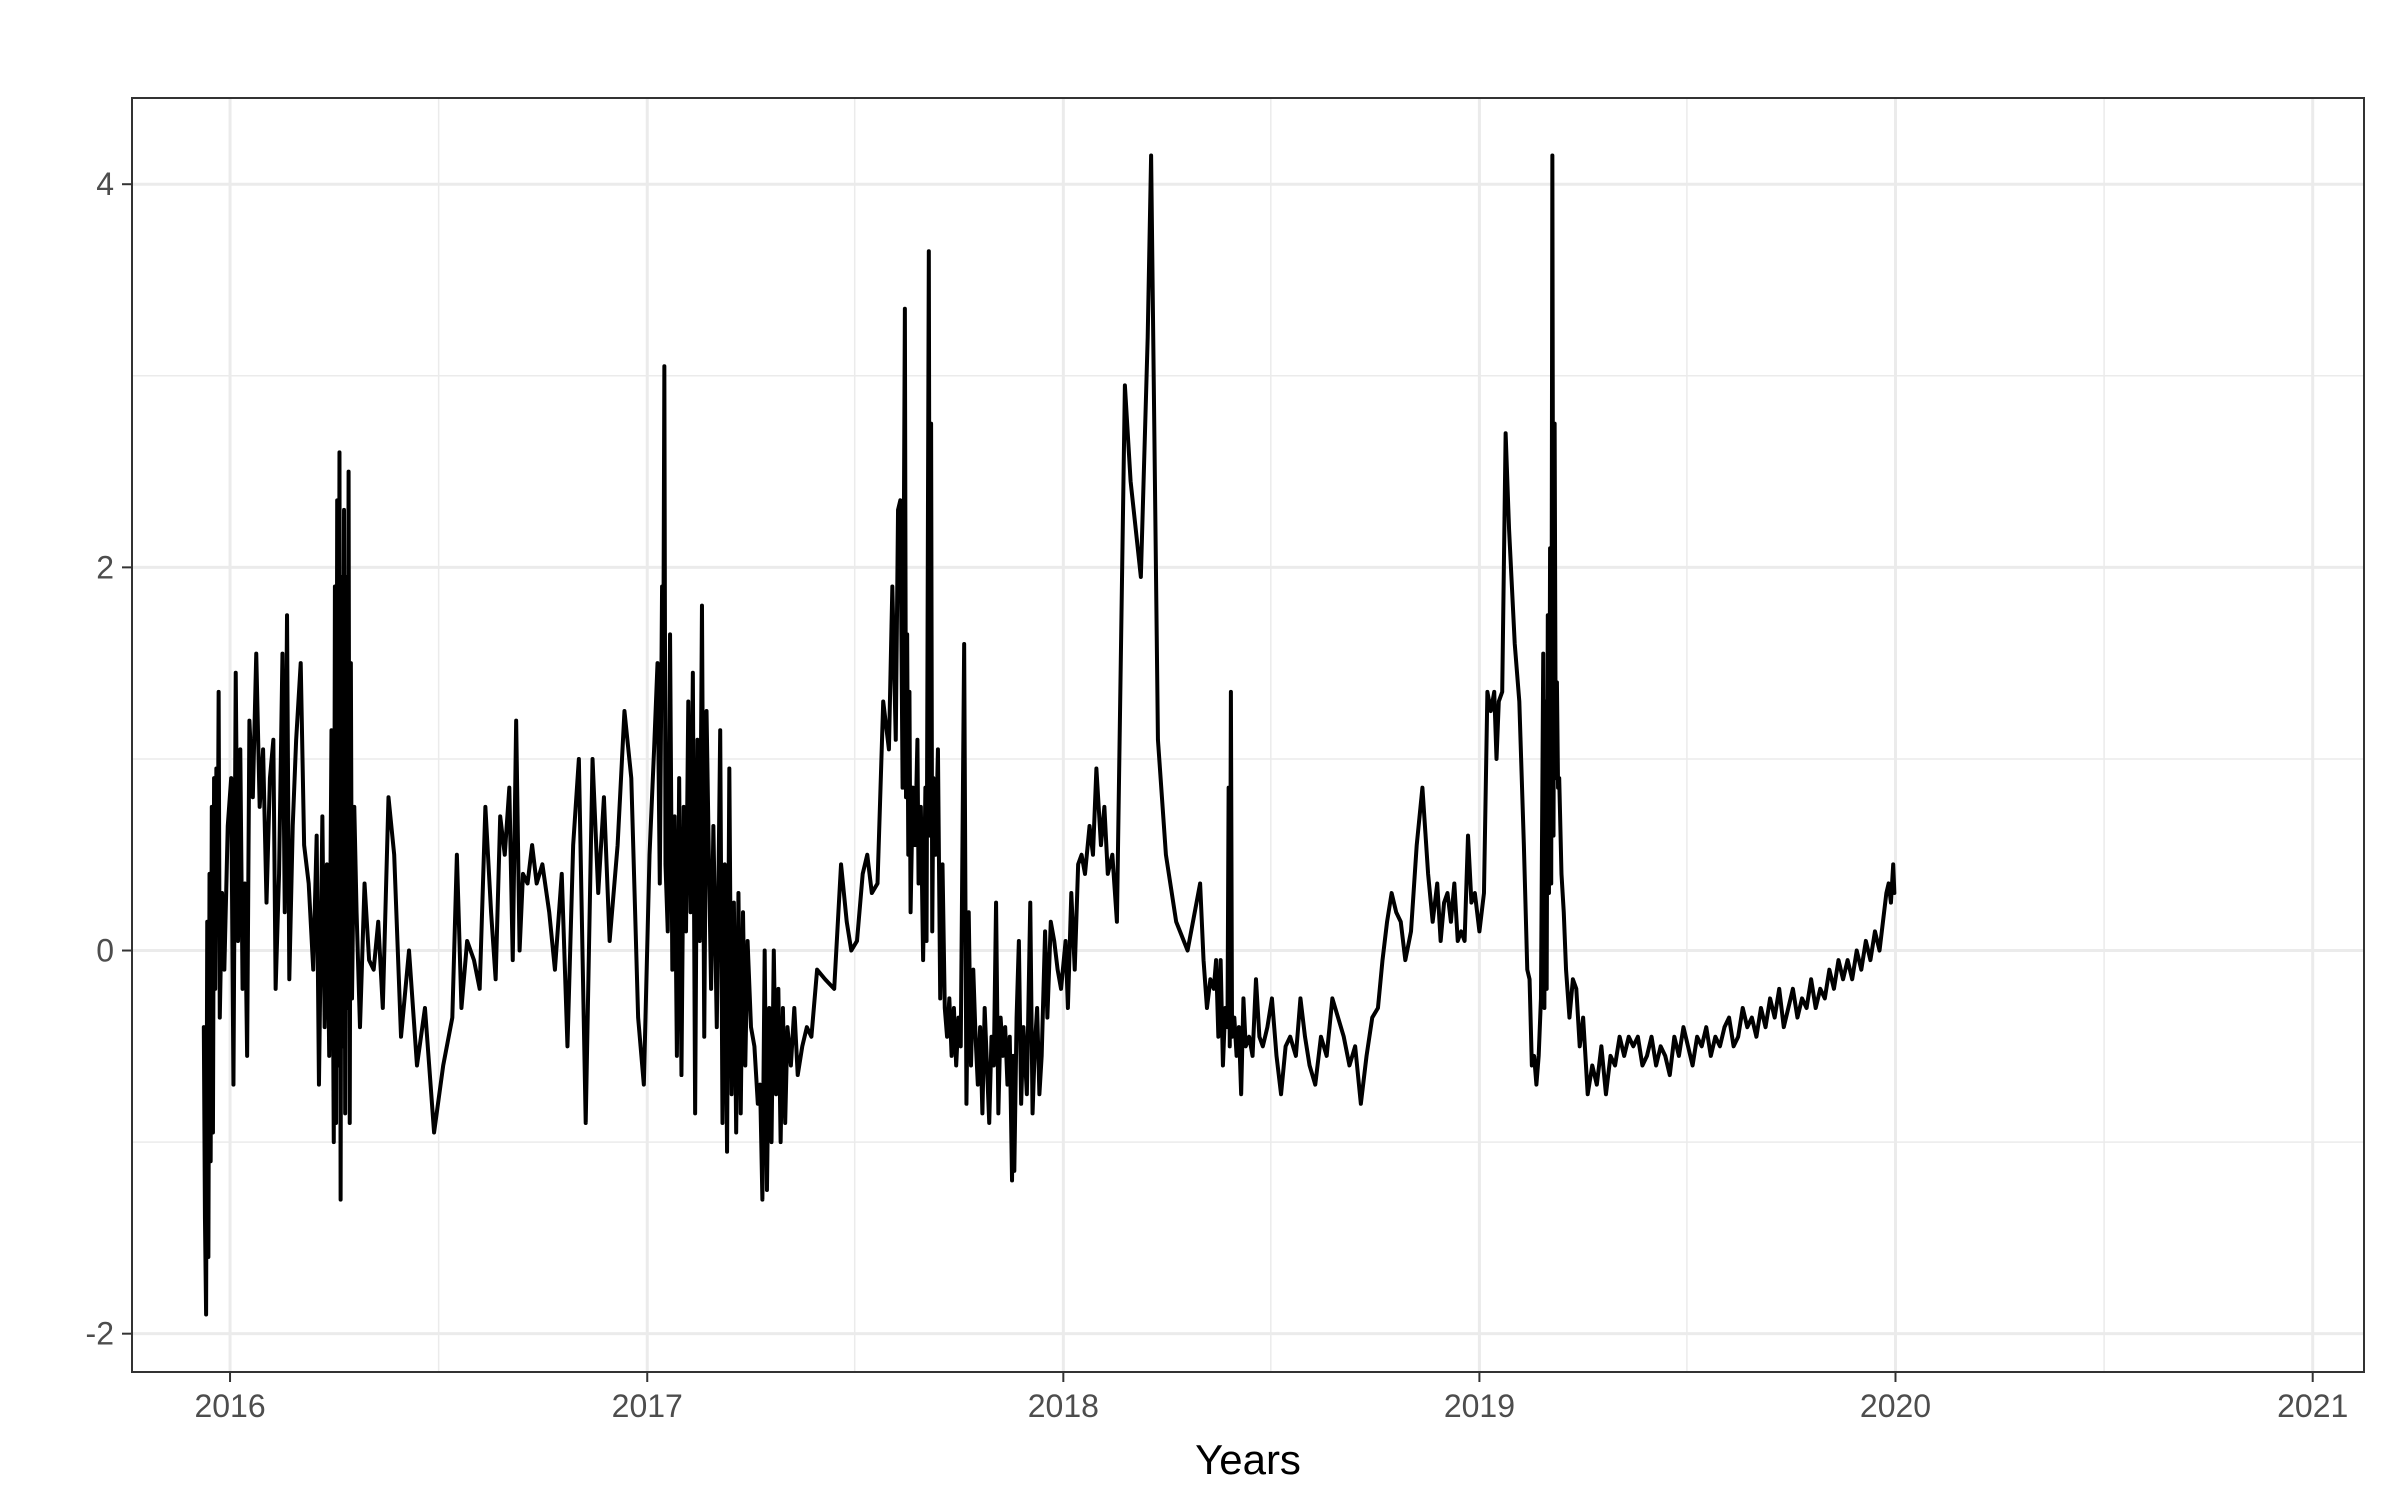 This screenshot has height=1500, width=2400. Describe the element at coordinates (1063, 1406) in the screenshot. I see `x-tick-label: 2018` at that location.